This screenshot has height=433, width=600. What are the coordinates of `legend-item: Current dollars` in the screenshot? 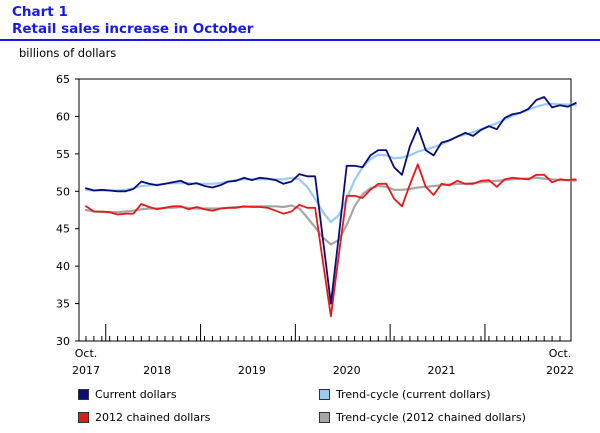 It's located at (127, 394).